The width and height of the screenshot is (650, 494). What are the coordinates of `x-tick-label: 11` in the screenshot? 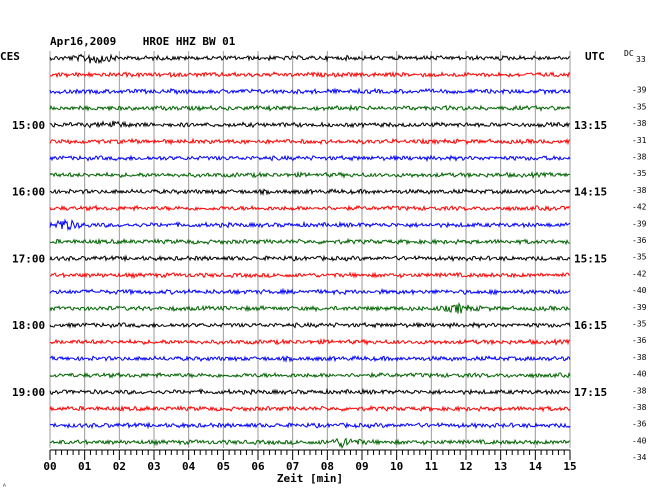 It's located at (432, 466).